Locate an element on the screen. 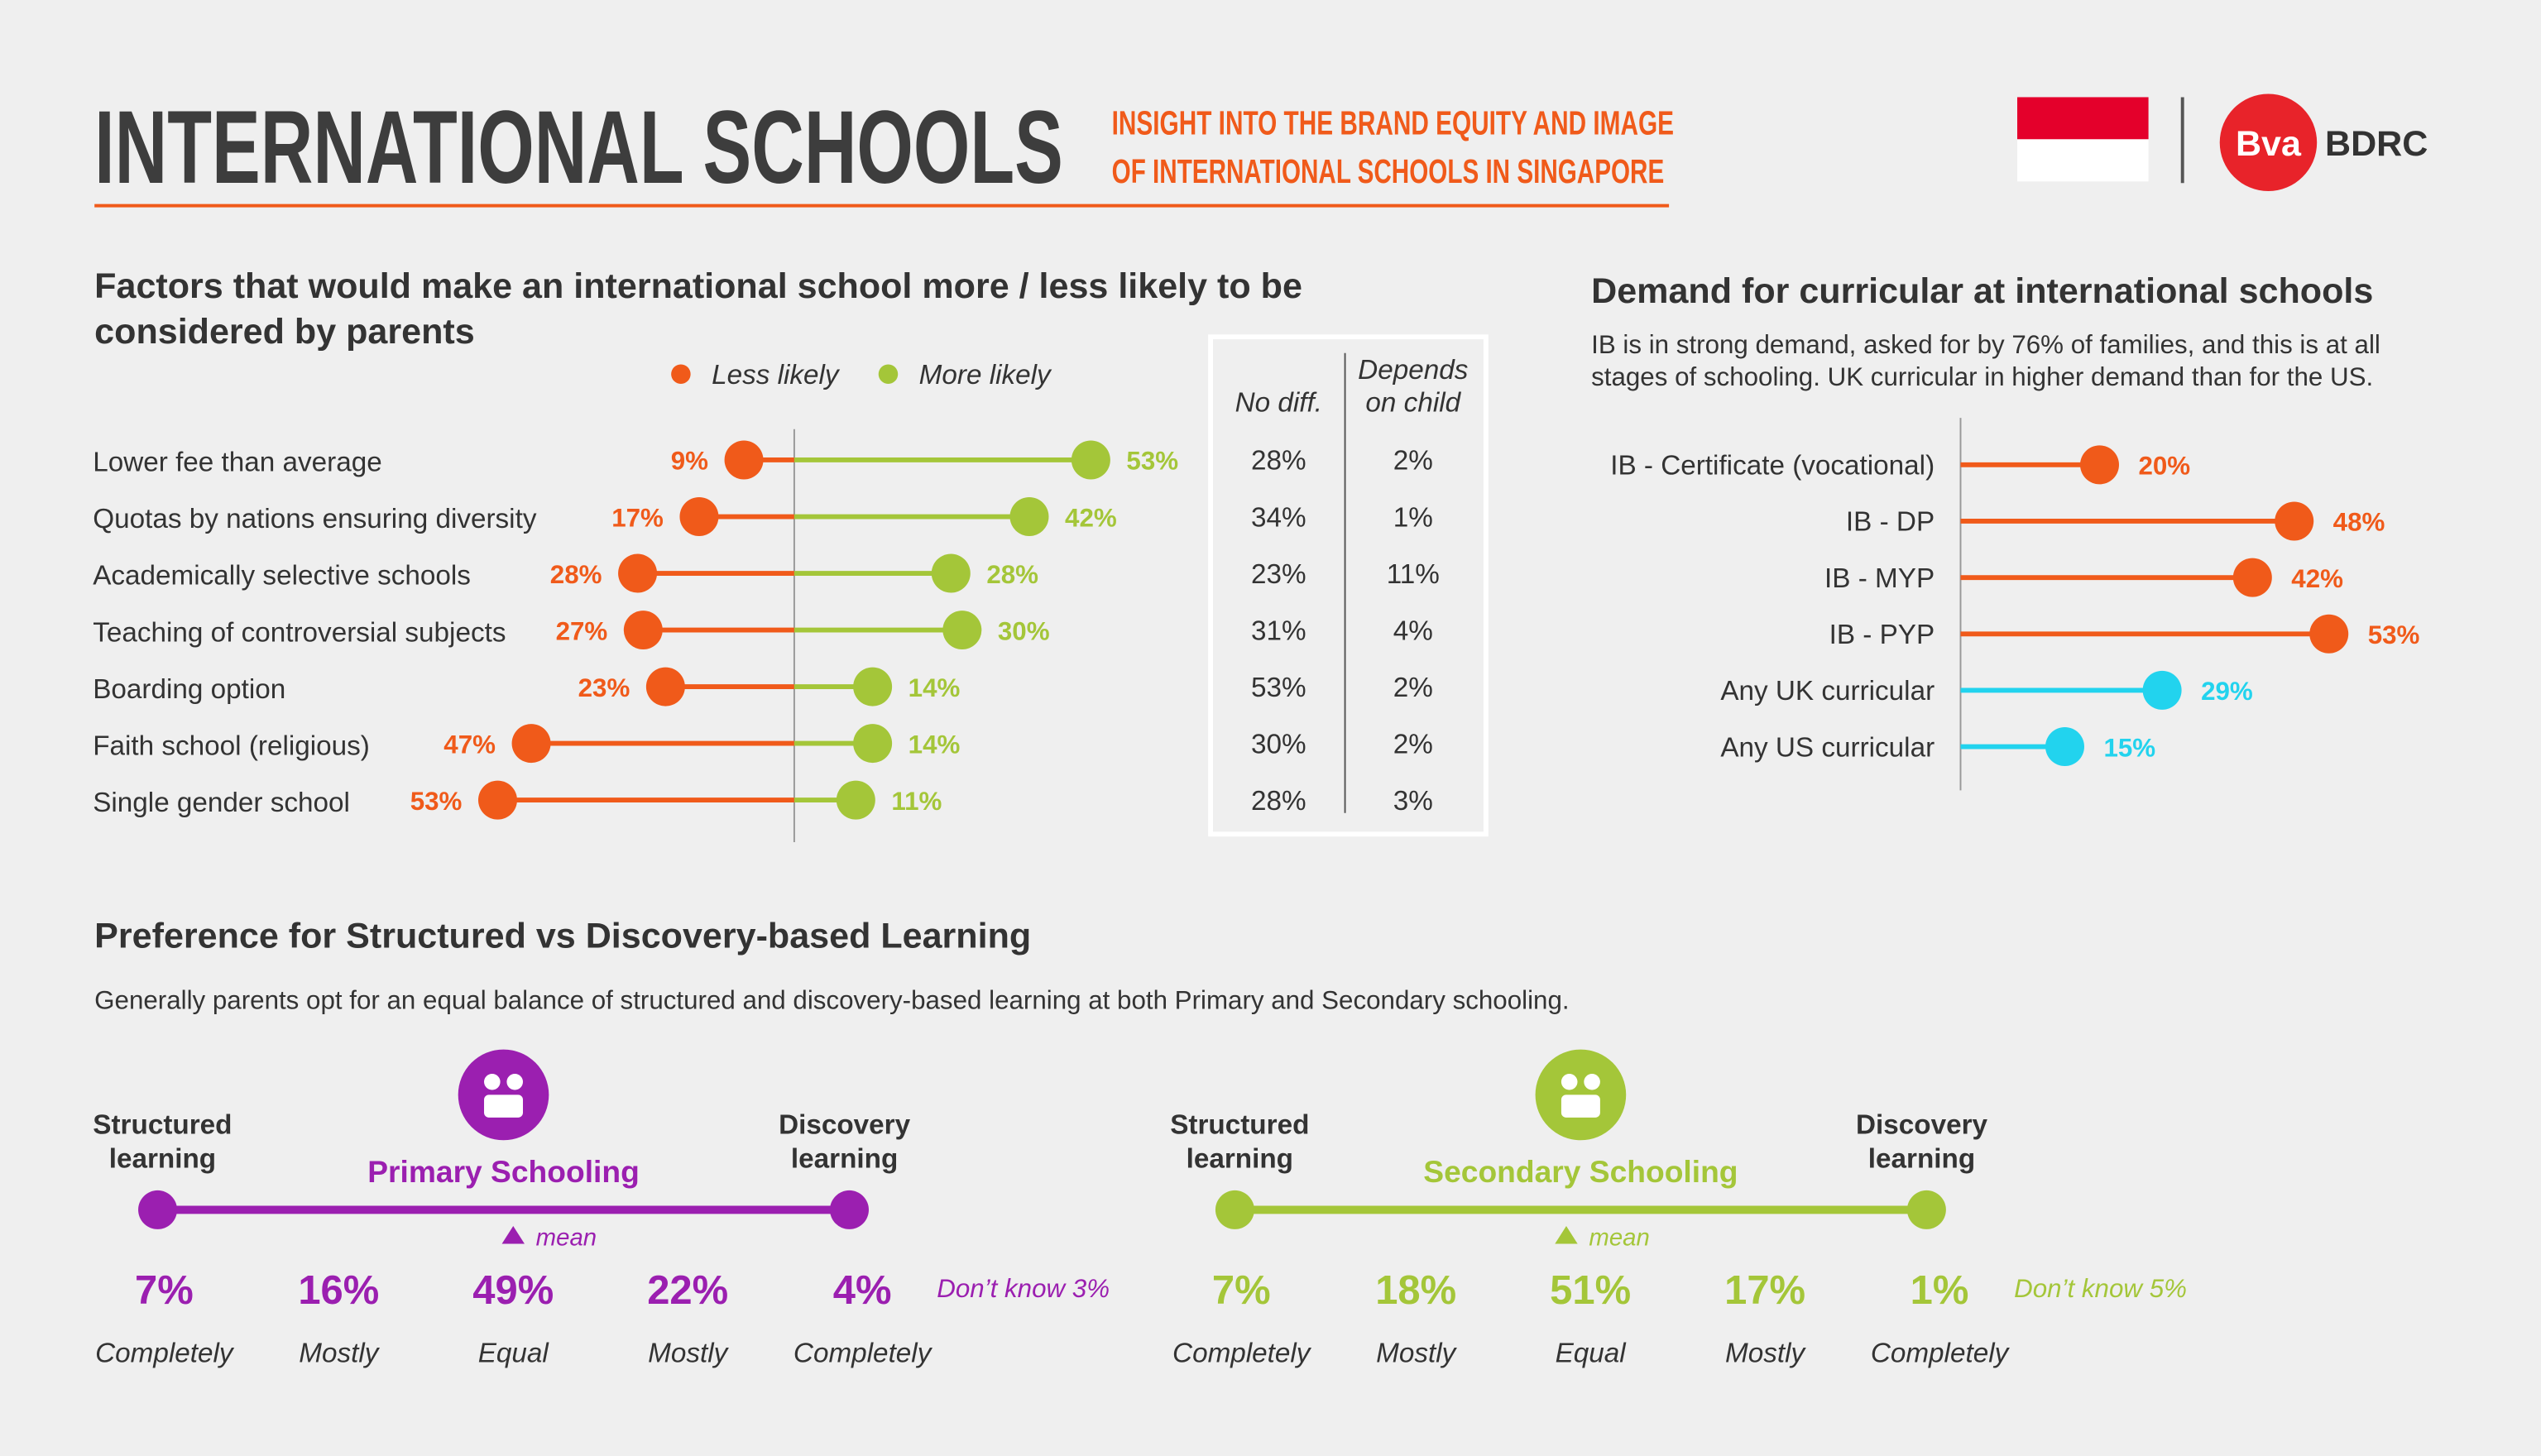  table-cell: 4% is located at coordinates (1413, 630).